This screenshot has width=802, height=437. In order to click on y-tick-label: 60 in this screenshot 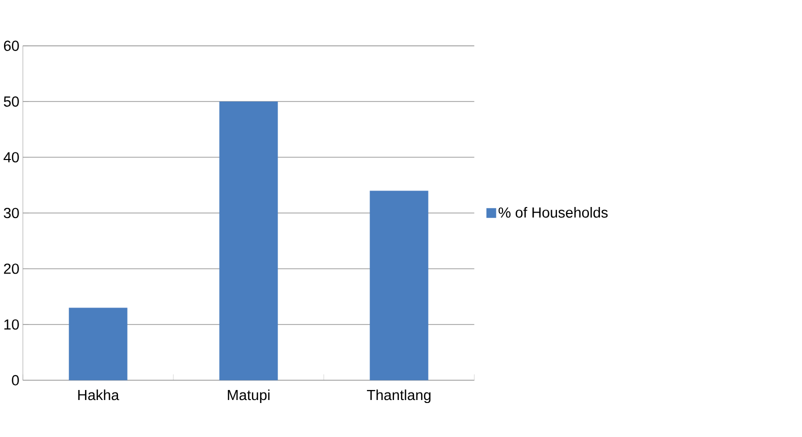, I will do `click(11, 46)`.